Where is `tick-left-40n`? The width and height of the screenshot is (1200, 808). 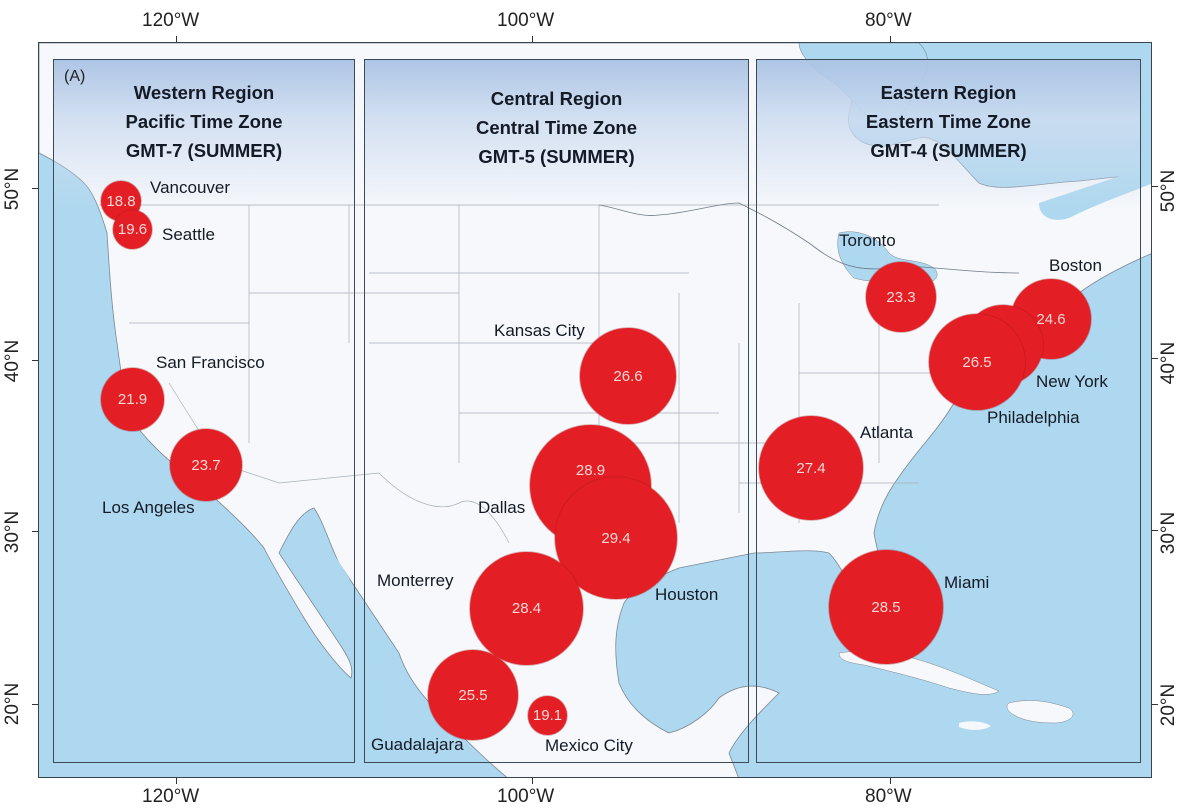 tick-left-40n is located at coordinates (35, 360).